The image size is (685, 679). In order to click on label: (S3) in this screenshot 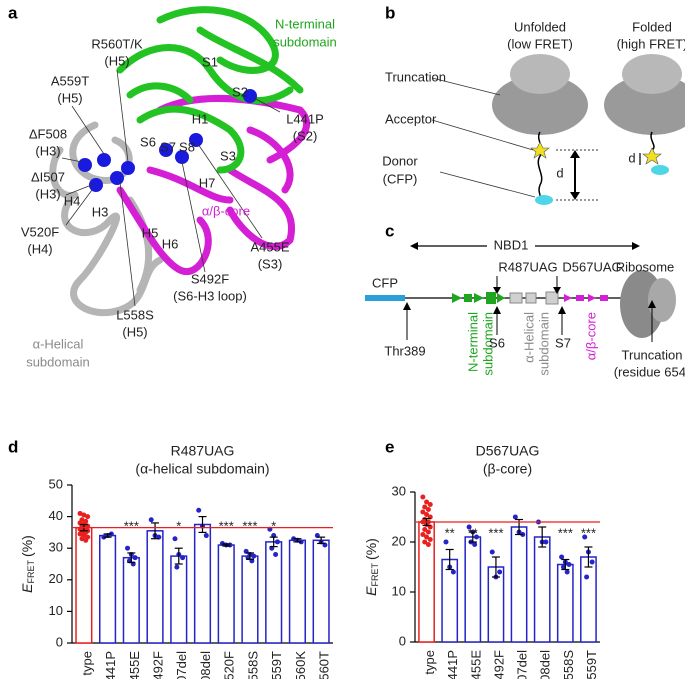, I will do `click(270, 263)`.